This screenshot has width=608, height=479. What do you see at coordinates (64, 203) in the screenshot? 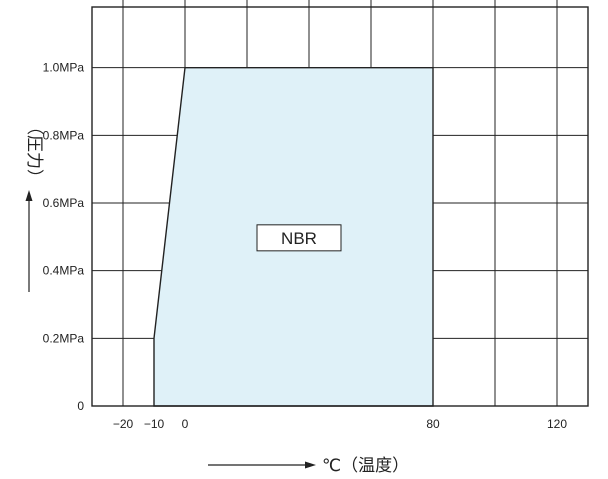
I see `y-tick-label: 0.6MPa` at bounding box center [64, 203].